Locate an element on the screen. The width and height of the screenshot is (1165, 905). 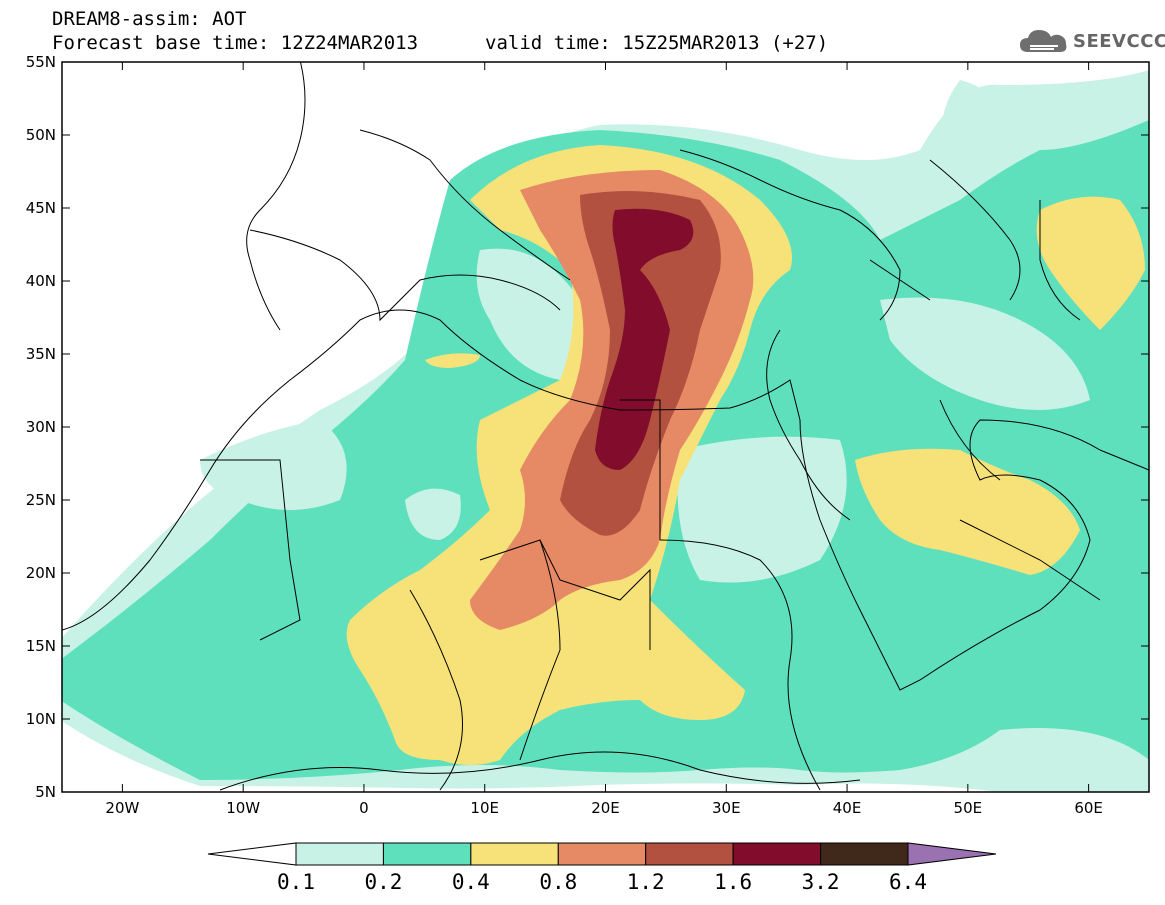
colorbar-label: 1.2 is located at coordinates (645, 882).